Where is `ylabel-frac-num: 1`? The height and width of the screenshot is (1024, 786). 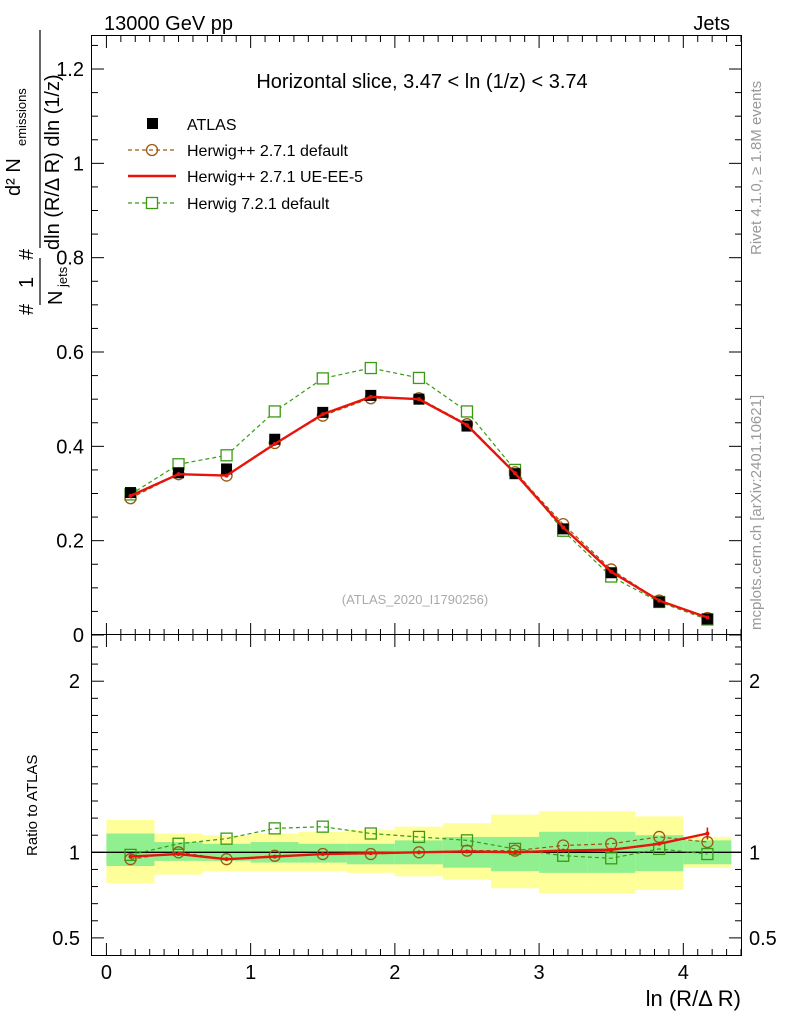 ylabel-frac-num: 1 is located at coordinates (27, 282).